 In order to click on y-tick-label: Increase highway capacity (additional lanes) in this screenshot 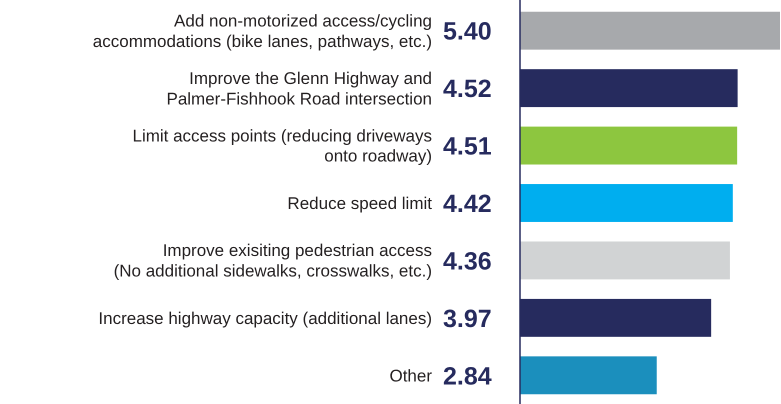, I will do `click(265, 318)`.